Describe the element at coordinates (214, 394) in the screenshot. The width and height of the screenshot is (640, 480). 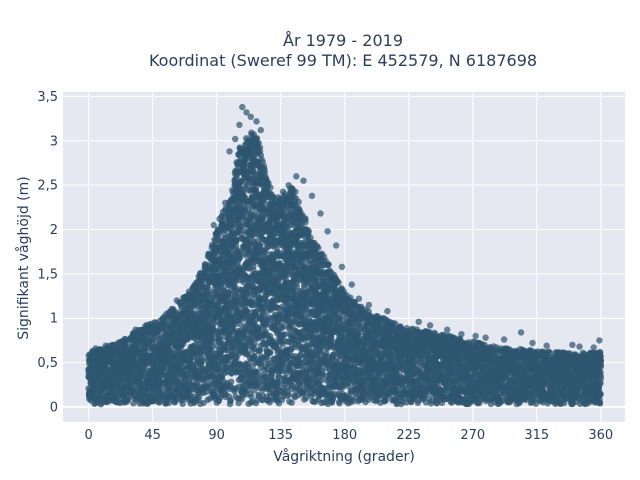
I see `data-point-1922` at that location.